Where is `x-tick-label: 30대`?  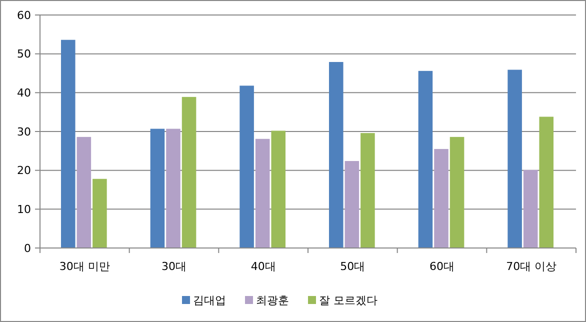
x-tick-label: 30대 is located at coordinates (174, 266).